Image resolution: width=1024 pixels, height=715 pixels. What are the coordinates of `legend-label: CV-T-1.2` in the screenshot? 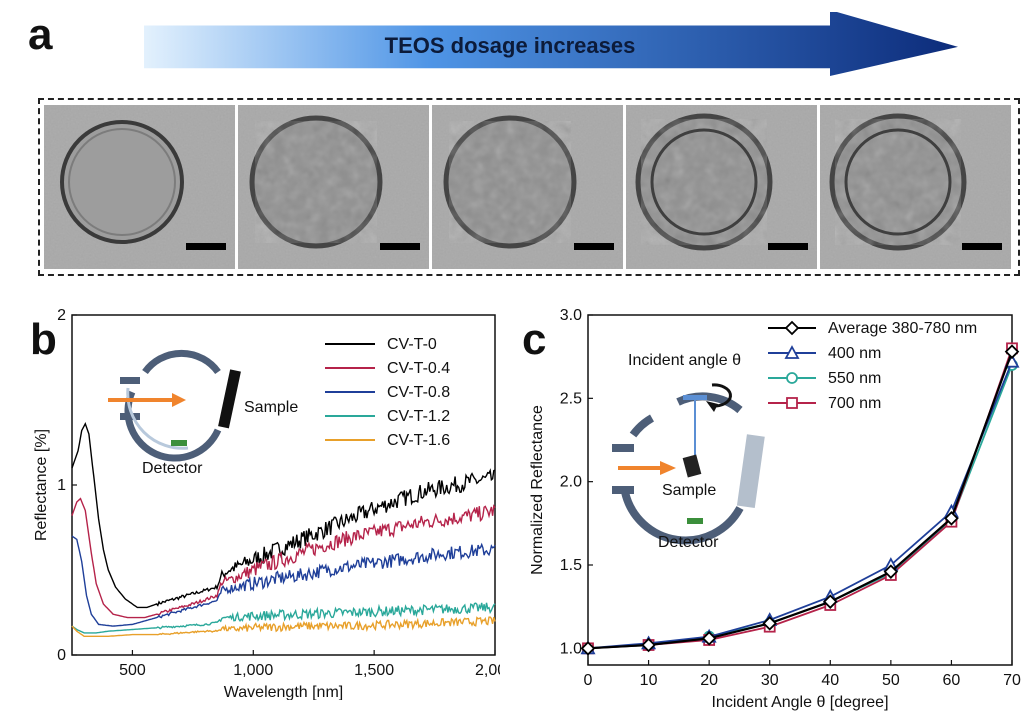 It's located at (418, 416).